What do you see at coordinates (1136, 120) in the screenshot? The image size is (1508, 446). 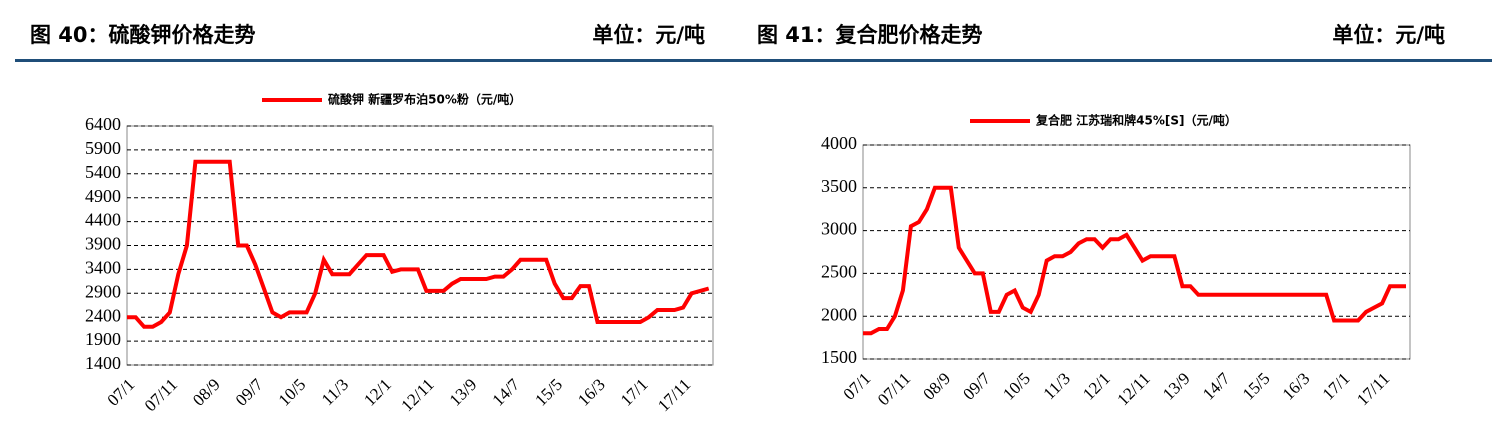 I see `legend-label: 复合肥 江苏瑞和牌45%[S]（元/吨）` at bounding box center [1136, 120].